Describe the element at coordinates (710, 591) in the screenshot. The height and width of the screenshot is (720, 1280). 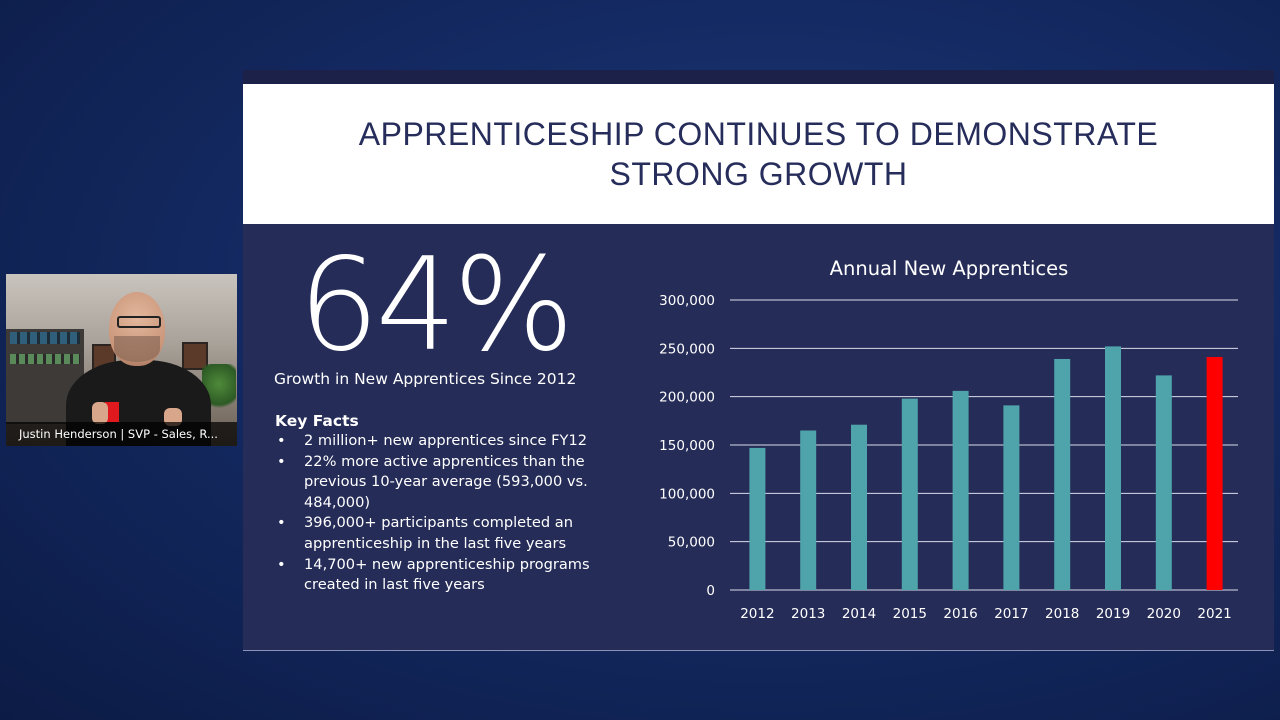
I see `y-tick-label: 0` at that location.